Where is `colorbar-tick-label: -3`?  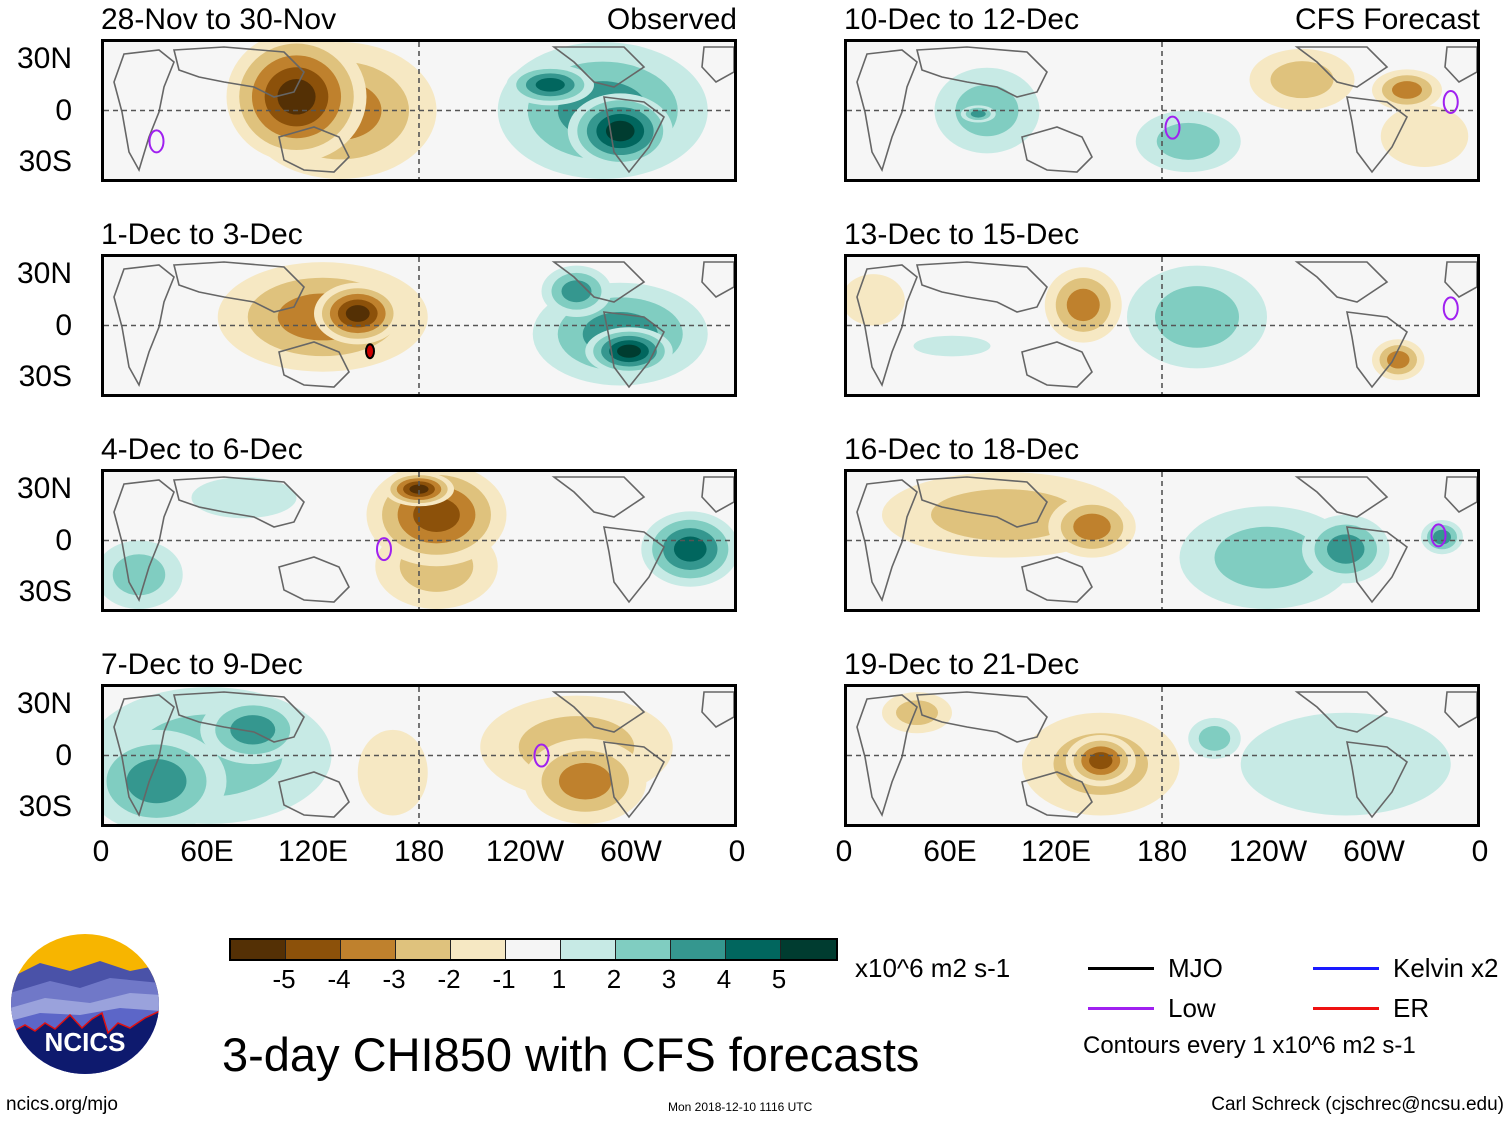
colorbar-tick-label: -3 is located at coordinates (394, 979).